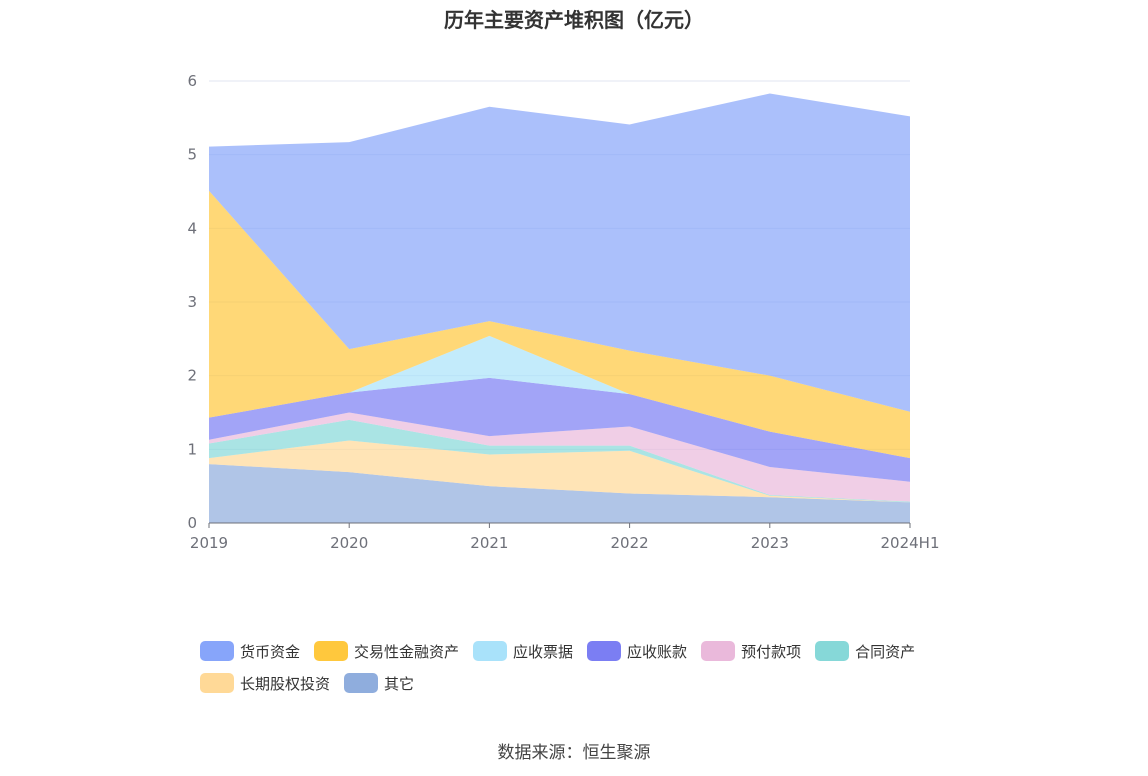  I want to click on x-tick-label: 2024H1, so click(910, 543).